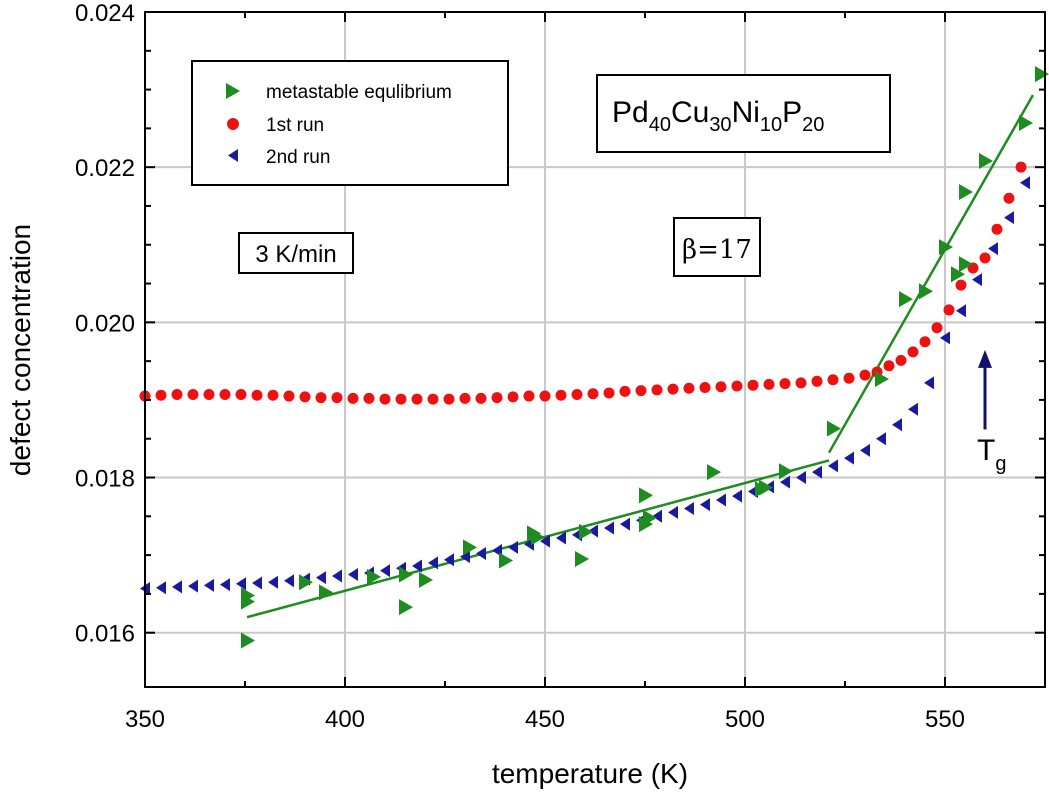  Describe the element at coordinates (690, 112) in the screenshot. I see `formula-element: Cu` at that location.